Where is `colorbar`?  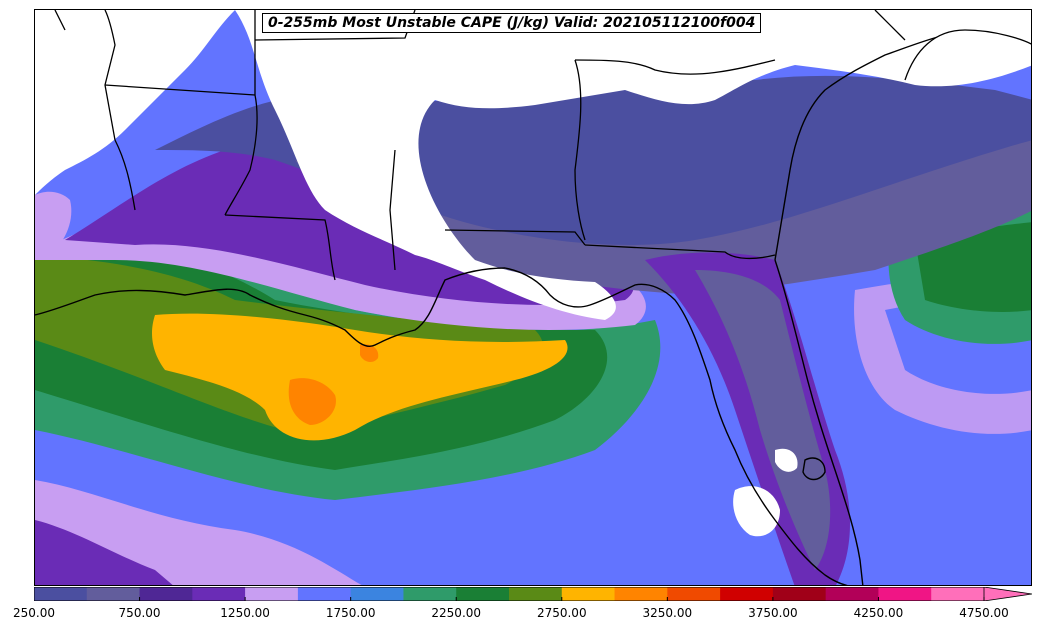
colorbar is located at coordinates (533, 594).